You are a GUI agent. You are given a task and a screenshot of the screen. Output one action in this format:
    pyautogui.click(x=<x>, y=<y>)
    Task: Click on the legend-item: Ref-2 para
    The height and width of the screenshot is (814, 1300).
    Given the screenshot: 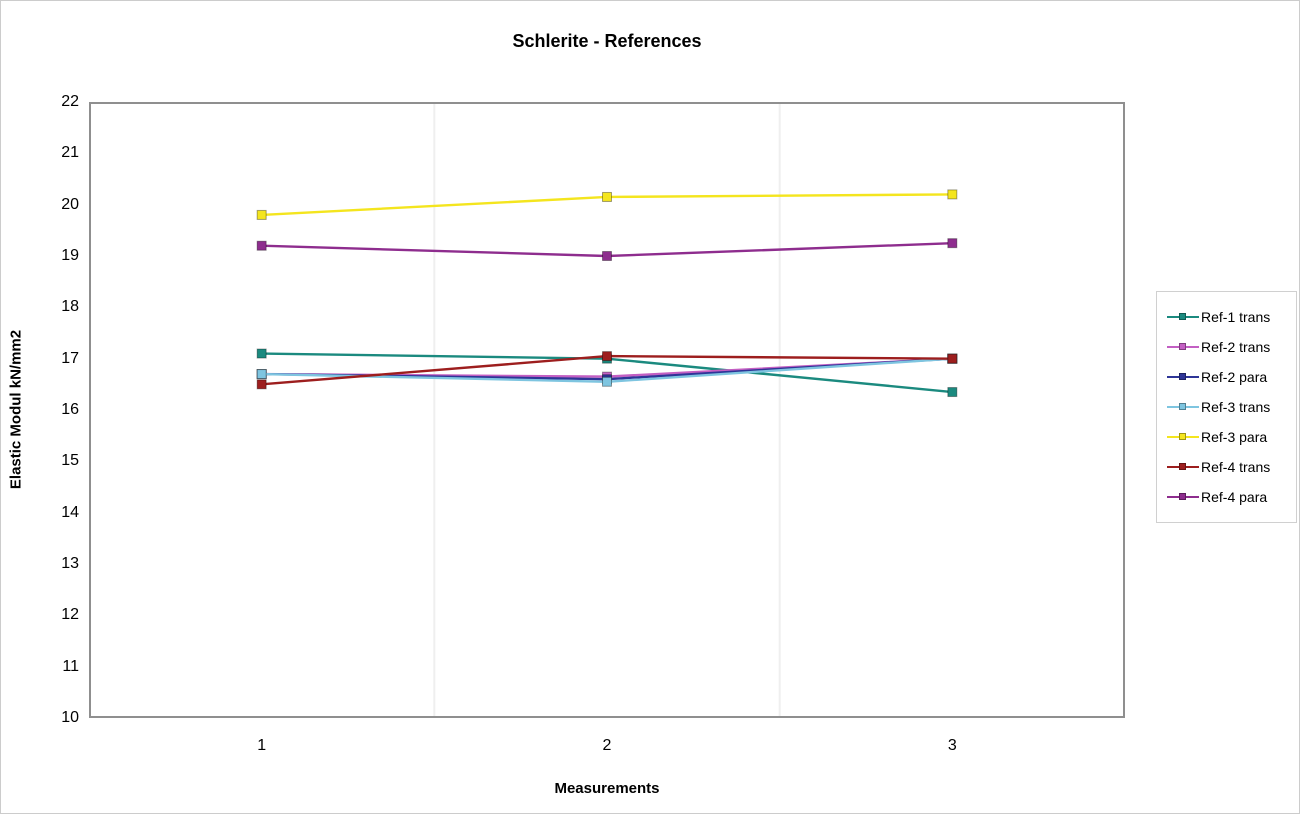 What is the action you would take?
    pyautogui.click(x=1227, y=377)
    